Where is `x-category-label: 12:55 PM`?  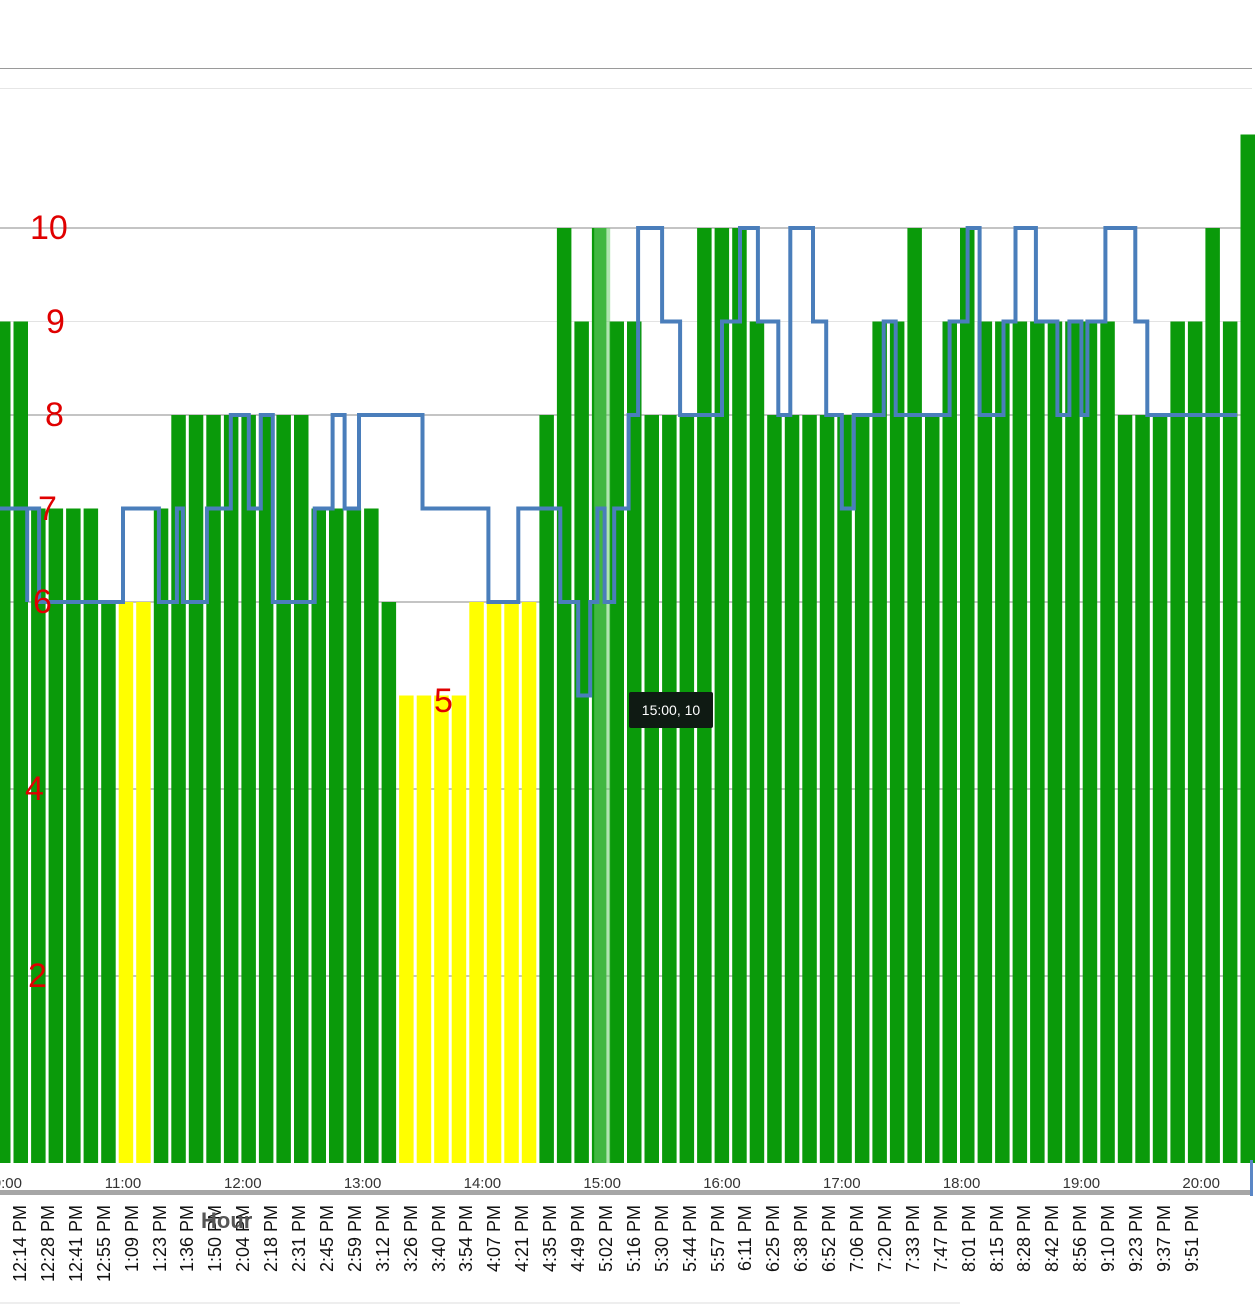 x-category-label: 12:55 PM is located at coordinates (103, 1244).